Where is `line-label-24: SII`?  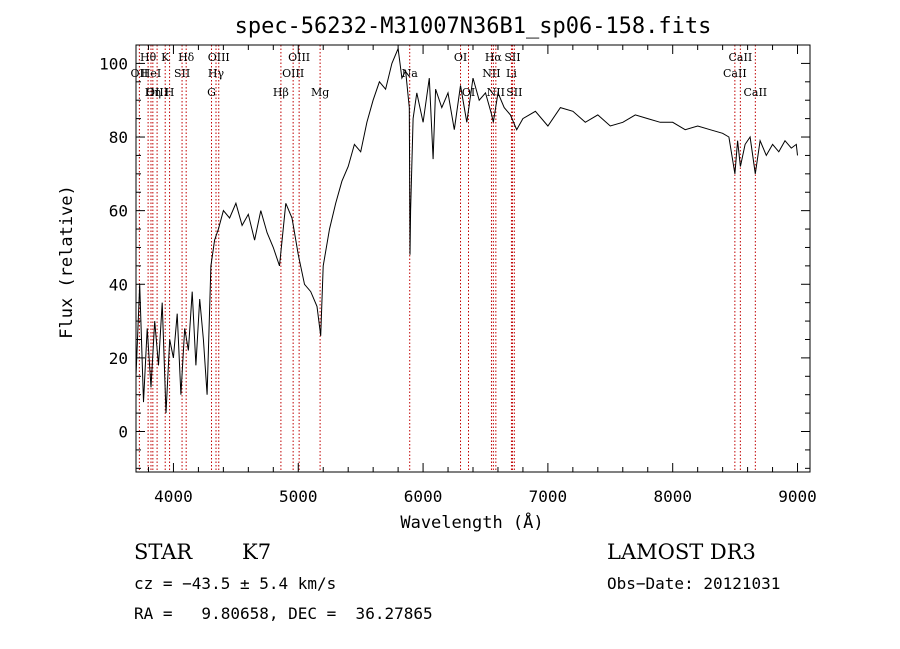 line-label-24: SII is located at coordinates (514, 92).